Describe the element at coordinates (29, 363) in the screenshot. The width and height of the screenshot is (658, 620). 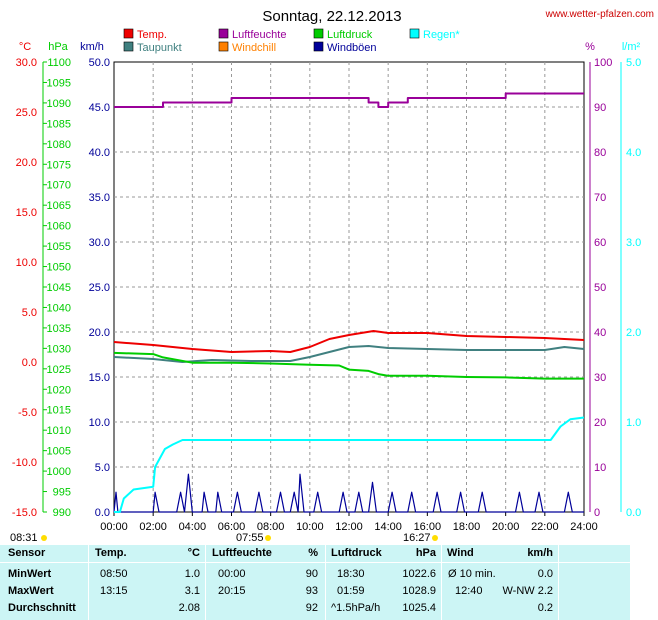
I see `temp-tick-label: 0.0` at that location.